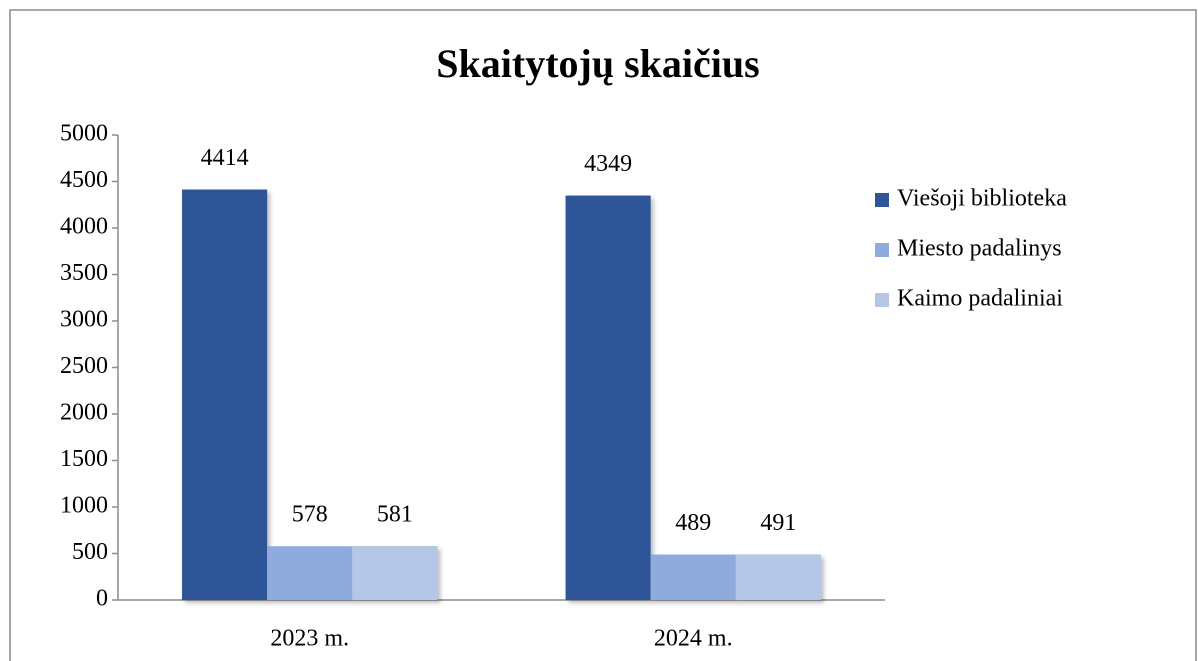 The height and width of the screenshot is (661, 1198). Describe the element at coordinates (597, 63) in the screenshot. I see `chart-title: Skaitytojų skaičius` at that location.